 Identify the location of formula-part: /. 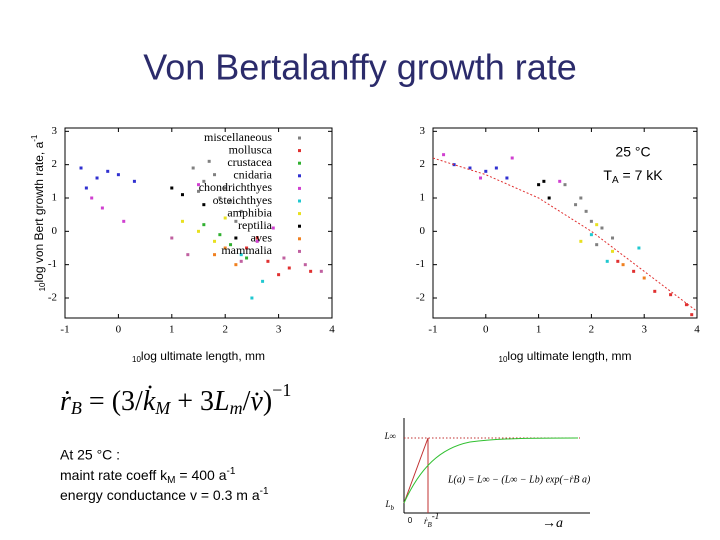
(247, 401).